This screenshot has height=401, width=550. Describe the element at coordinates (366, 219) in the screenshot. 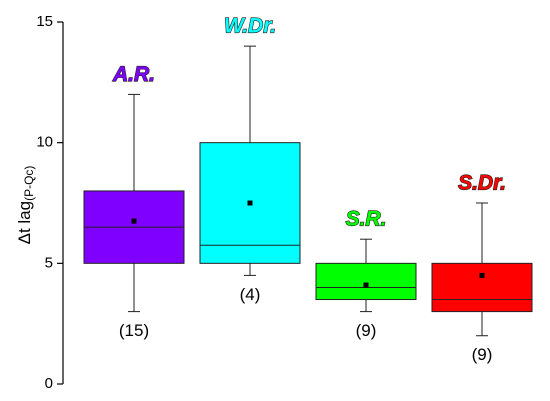

I see `group-label: S.R.` at that location.